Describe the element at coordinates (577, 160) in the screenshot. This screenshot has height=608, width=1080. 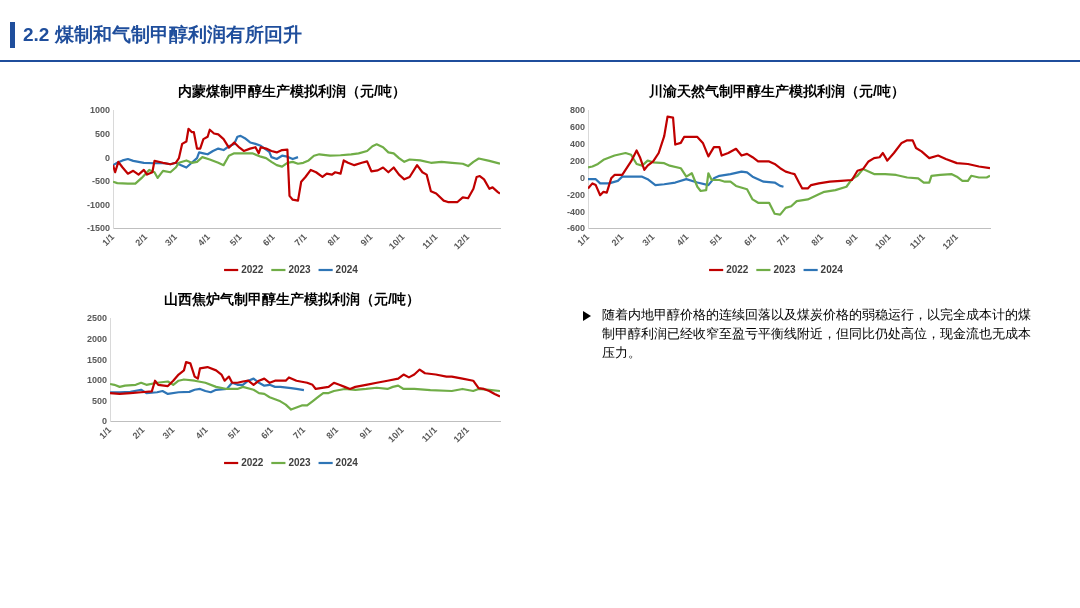
I see `y-tick-label: 200` at that location.